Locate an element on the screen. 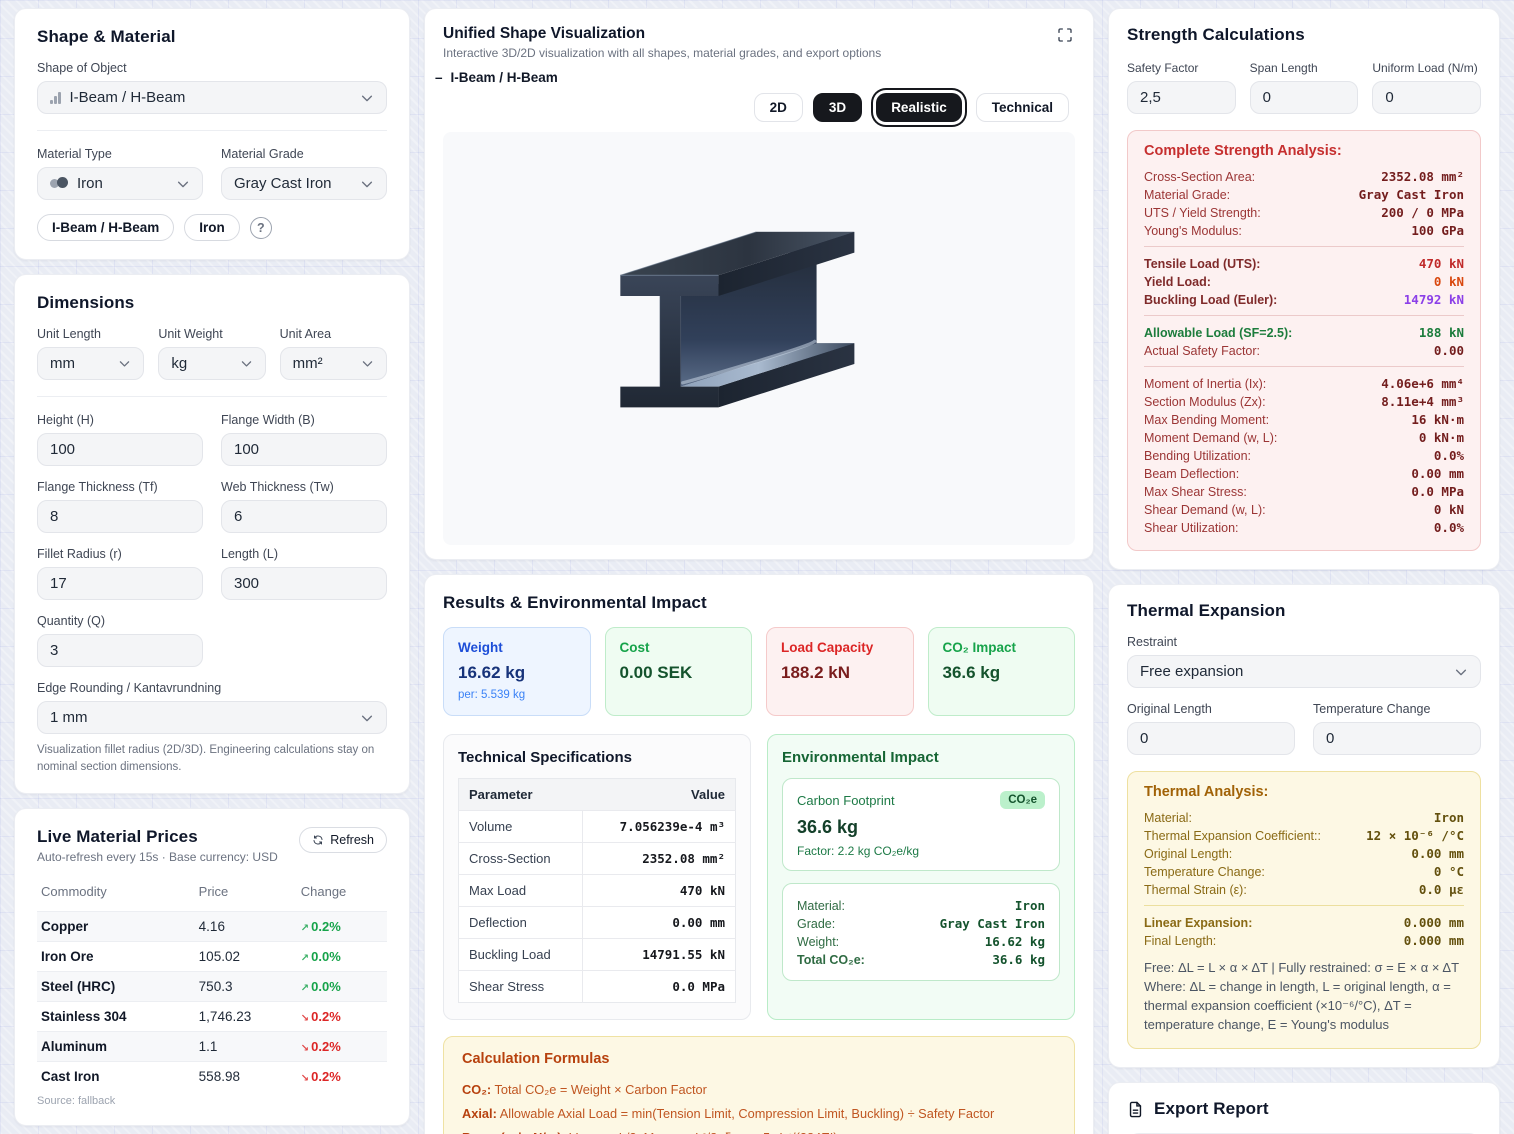 This screenshot has height=1134, width=1514. span-length-label: Span Length is located at coordinates (1283, 68).